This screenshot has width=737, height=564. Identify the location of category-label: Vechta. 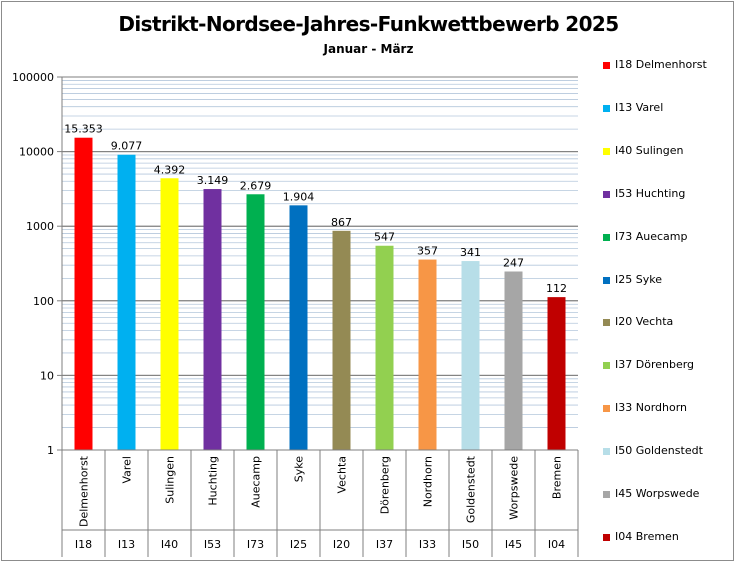
(342, 475).